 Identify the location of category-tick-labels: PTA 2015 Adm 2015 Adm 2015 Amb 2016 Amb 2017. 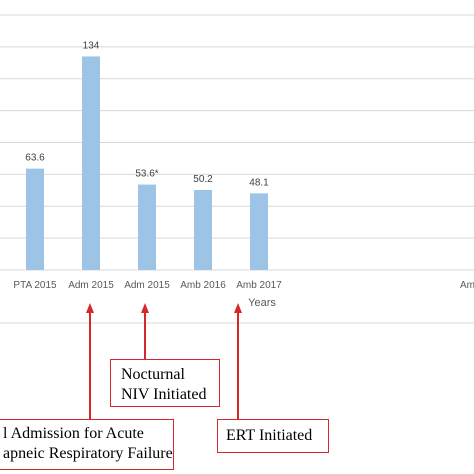
(147, 285).